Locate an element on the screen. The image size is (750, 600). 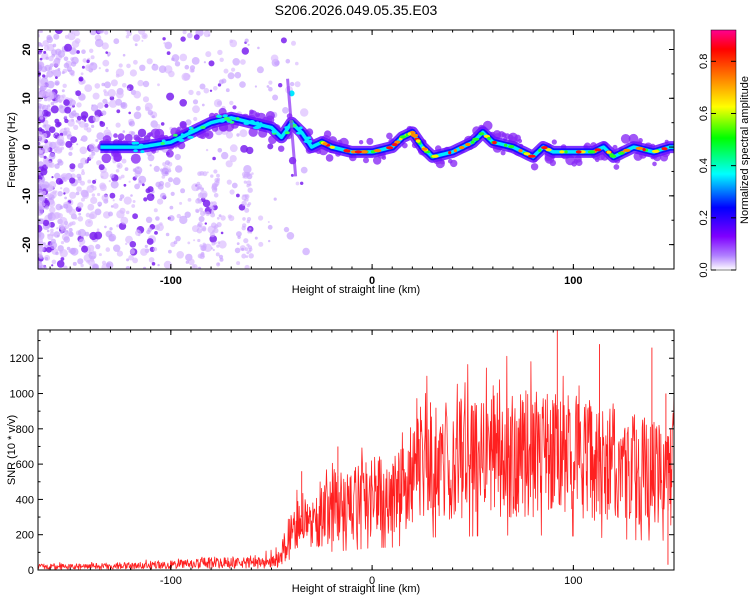
y-tick-label: -20 is located at coordinates (27, 245).